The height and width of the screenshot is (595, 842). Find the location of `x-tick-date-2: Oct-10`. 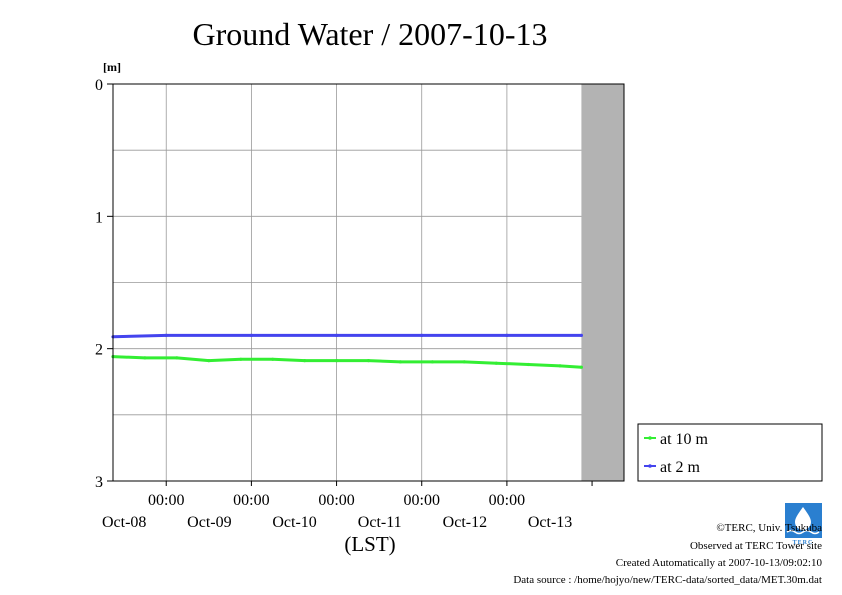

x-tick-date-2: Oct-10 is located at coordinates (294, 522).